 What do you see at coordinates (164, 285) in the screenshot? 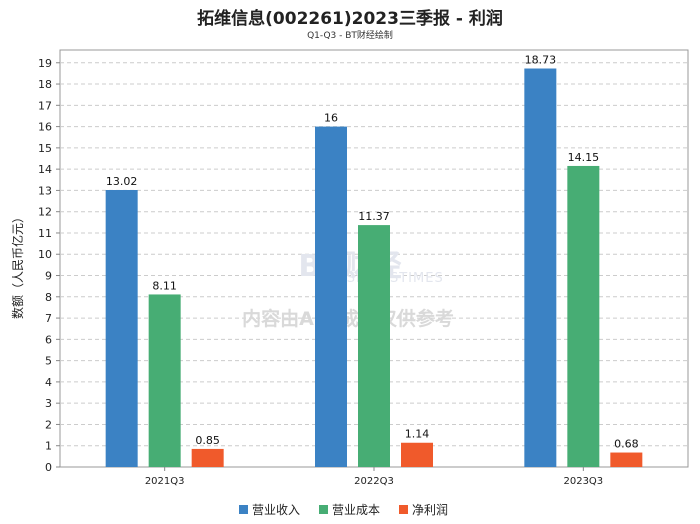
I see `data-label: 8.11` at bounding box center [164, 285].